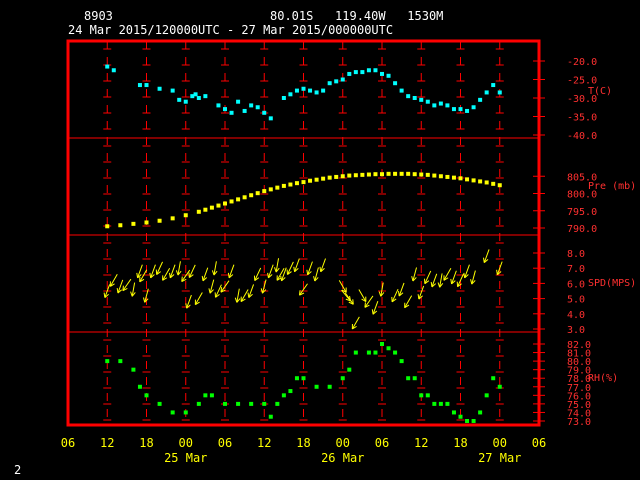 The width and height of the screenshot is (640, 480). What do you see at coordinates (576, 284) in the screenshot?
I see `y-tick-label: 6.0` at bounding box center [576, 284].